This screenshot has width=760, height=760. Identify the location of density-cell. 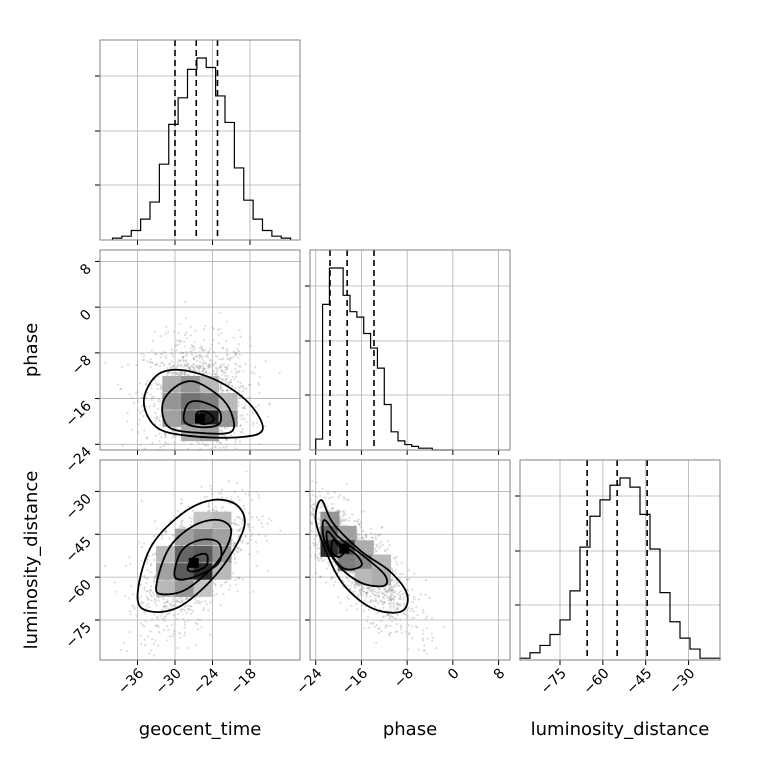
(166, 588).